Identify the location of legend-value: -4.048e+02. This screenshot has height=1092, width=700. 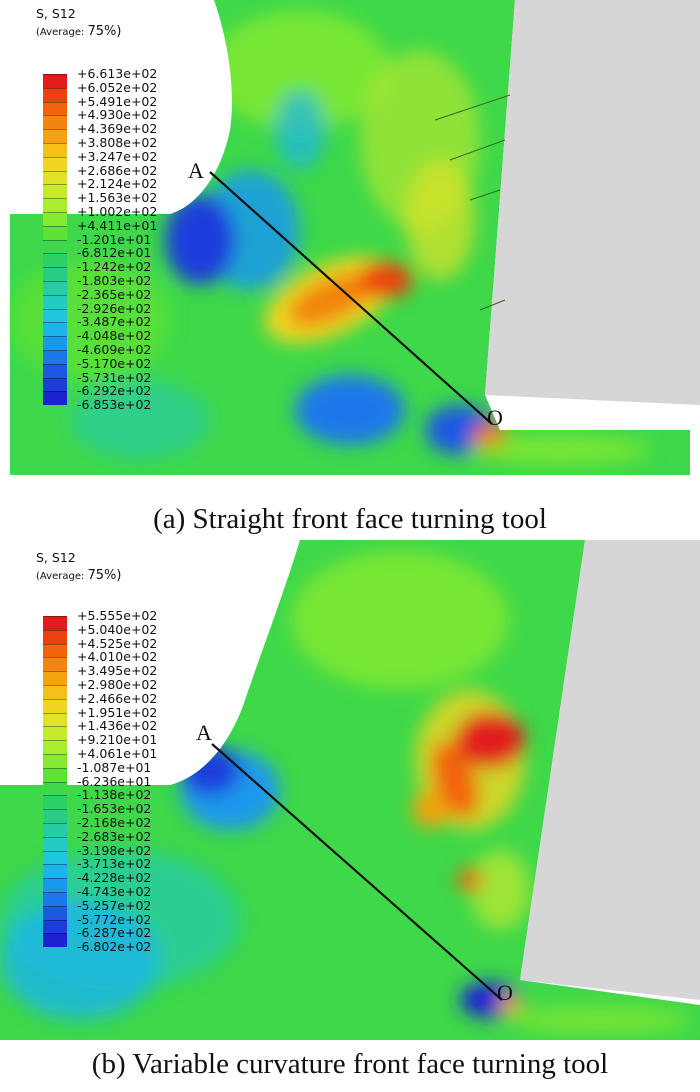
(114, 336).